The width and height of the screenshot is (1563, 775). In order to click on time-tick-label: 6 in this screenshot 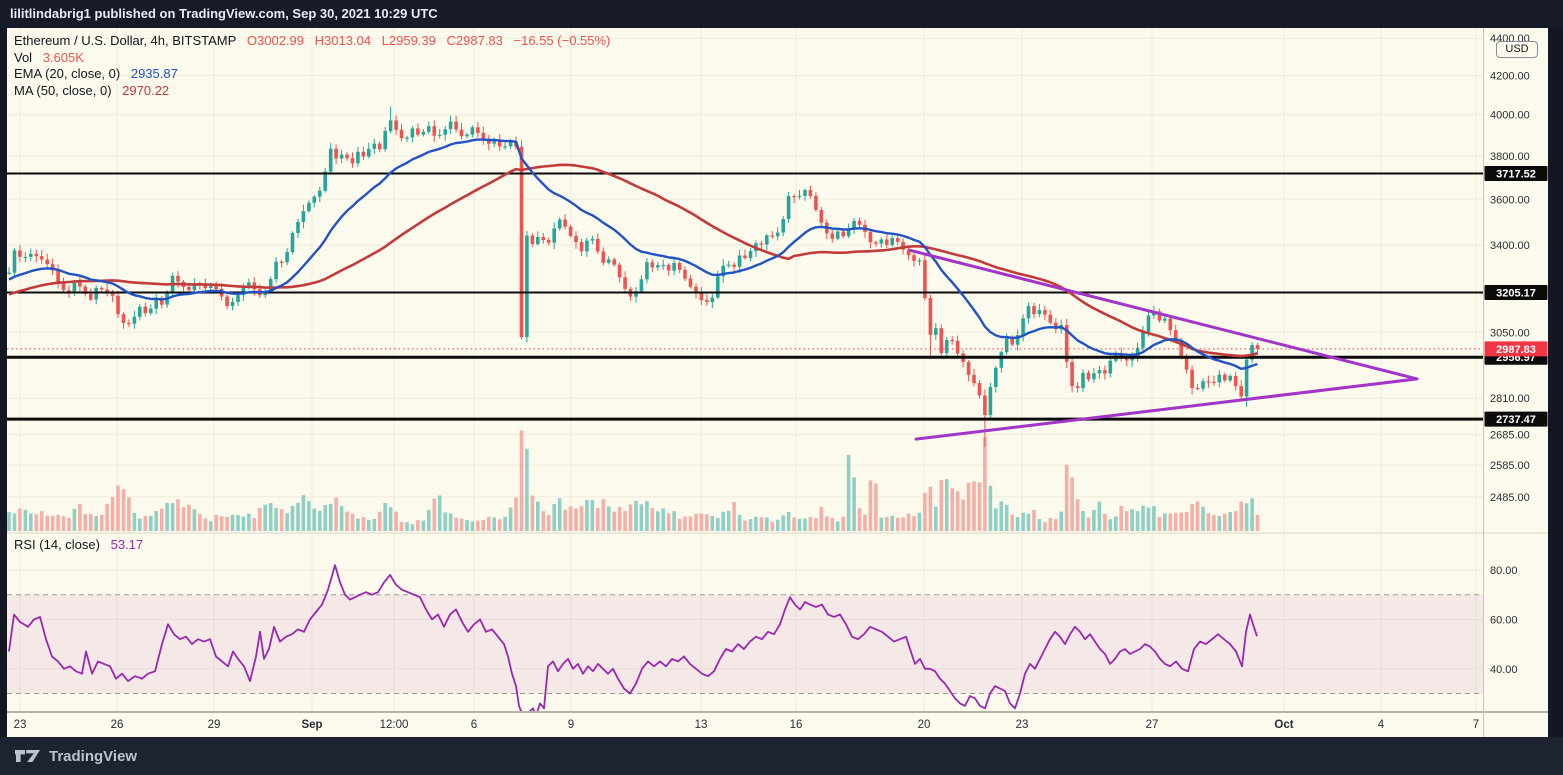, I will do `click(474, 725)`.